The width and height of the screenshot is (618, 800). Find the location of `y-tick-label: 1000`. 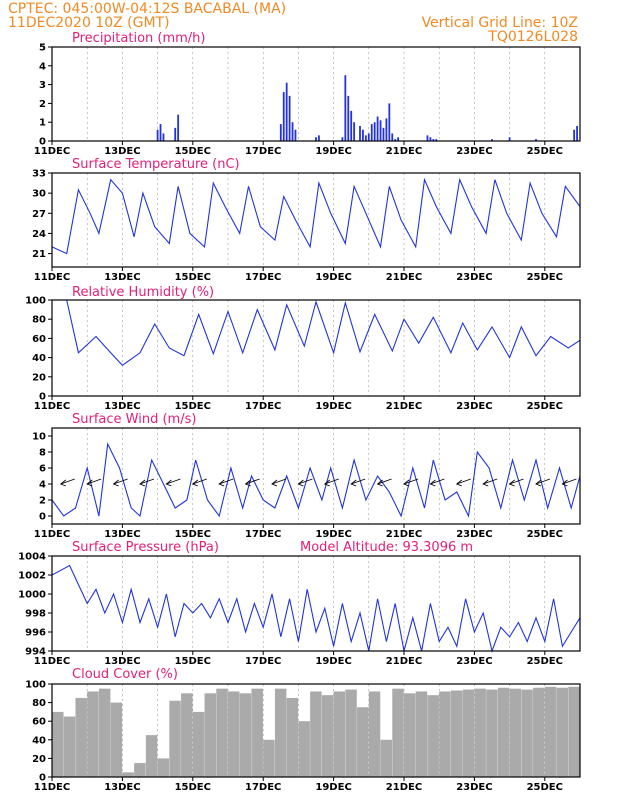

y-tick-label: 1000 is located at coordinates (32, 595).